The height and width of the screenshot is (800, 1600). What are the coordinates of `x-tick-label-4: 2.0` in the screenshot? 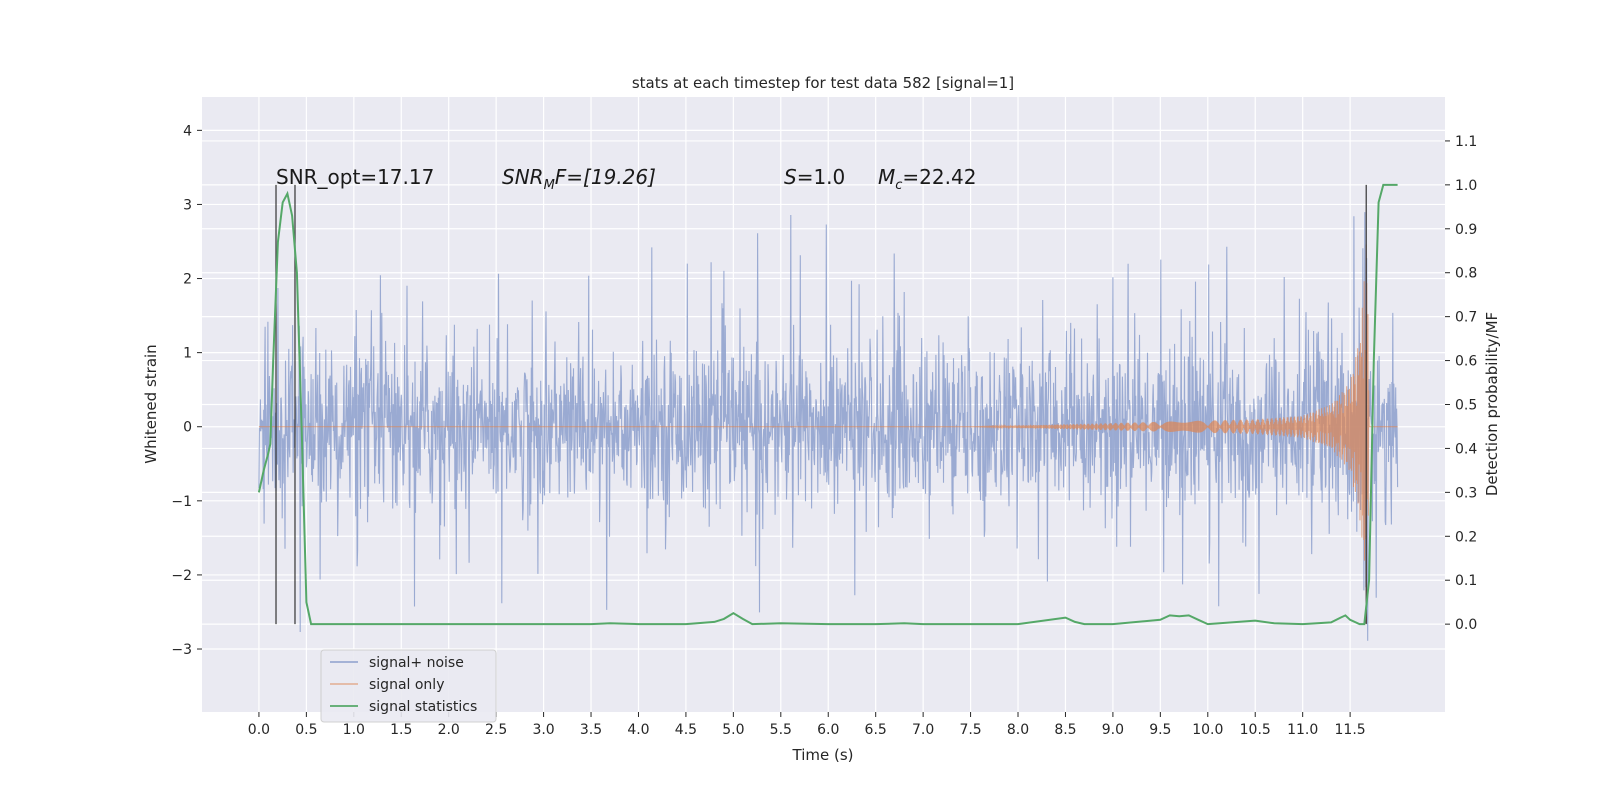 It's located at (449, 730).